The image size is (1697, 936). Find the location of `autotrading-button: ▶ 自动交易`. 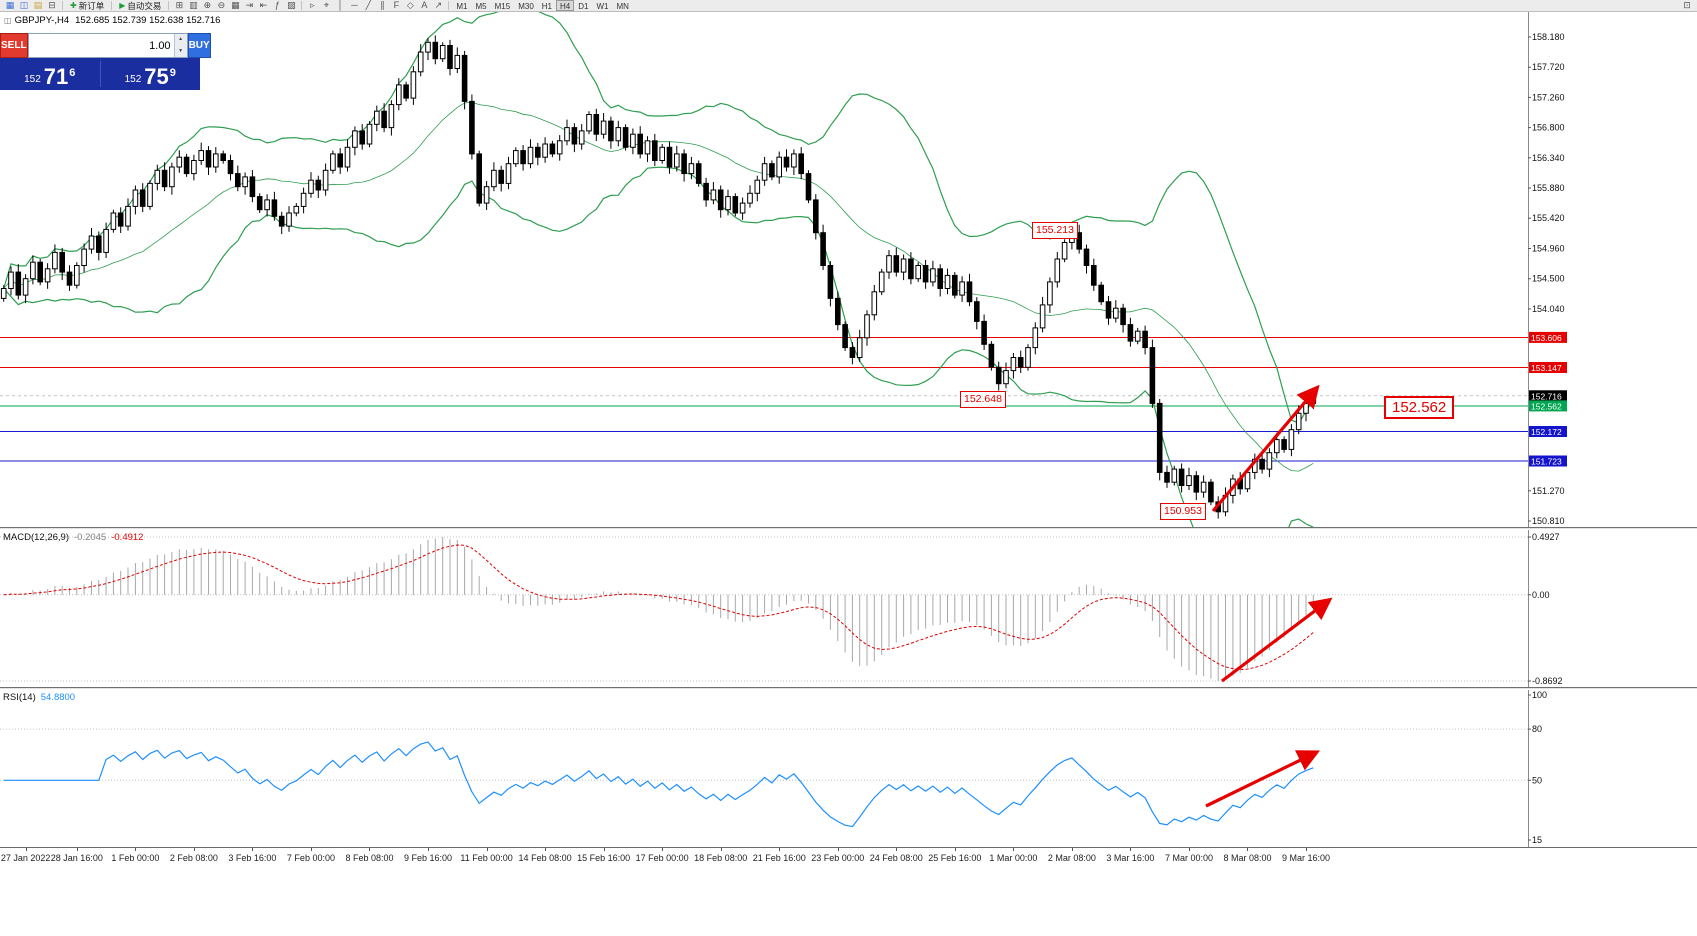

autotrading-button: ▶ 自动交易 is located at coordinates (140, 5).